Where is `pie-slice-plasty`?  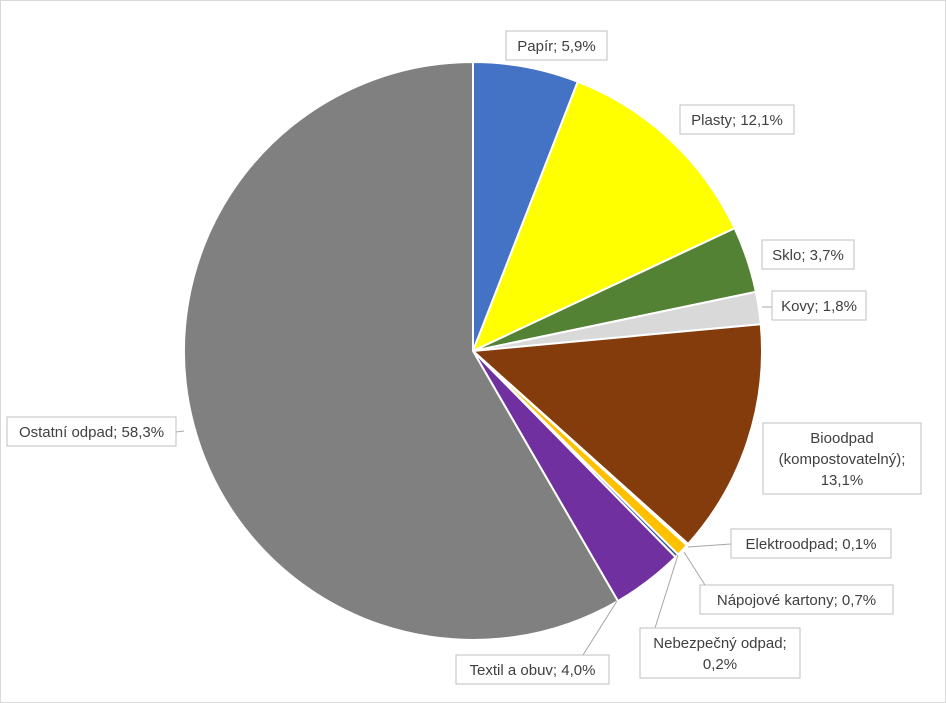 pie-slice-plasty is located at coordinates (604, 216).